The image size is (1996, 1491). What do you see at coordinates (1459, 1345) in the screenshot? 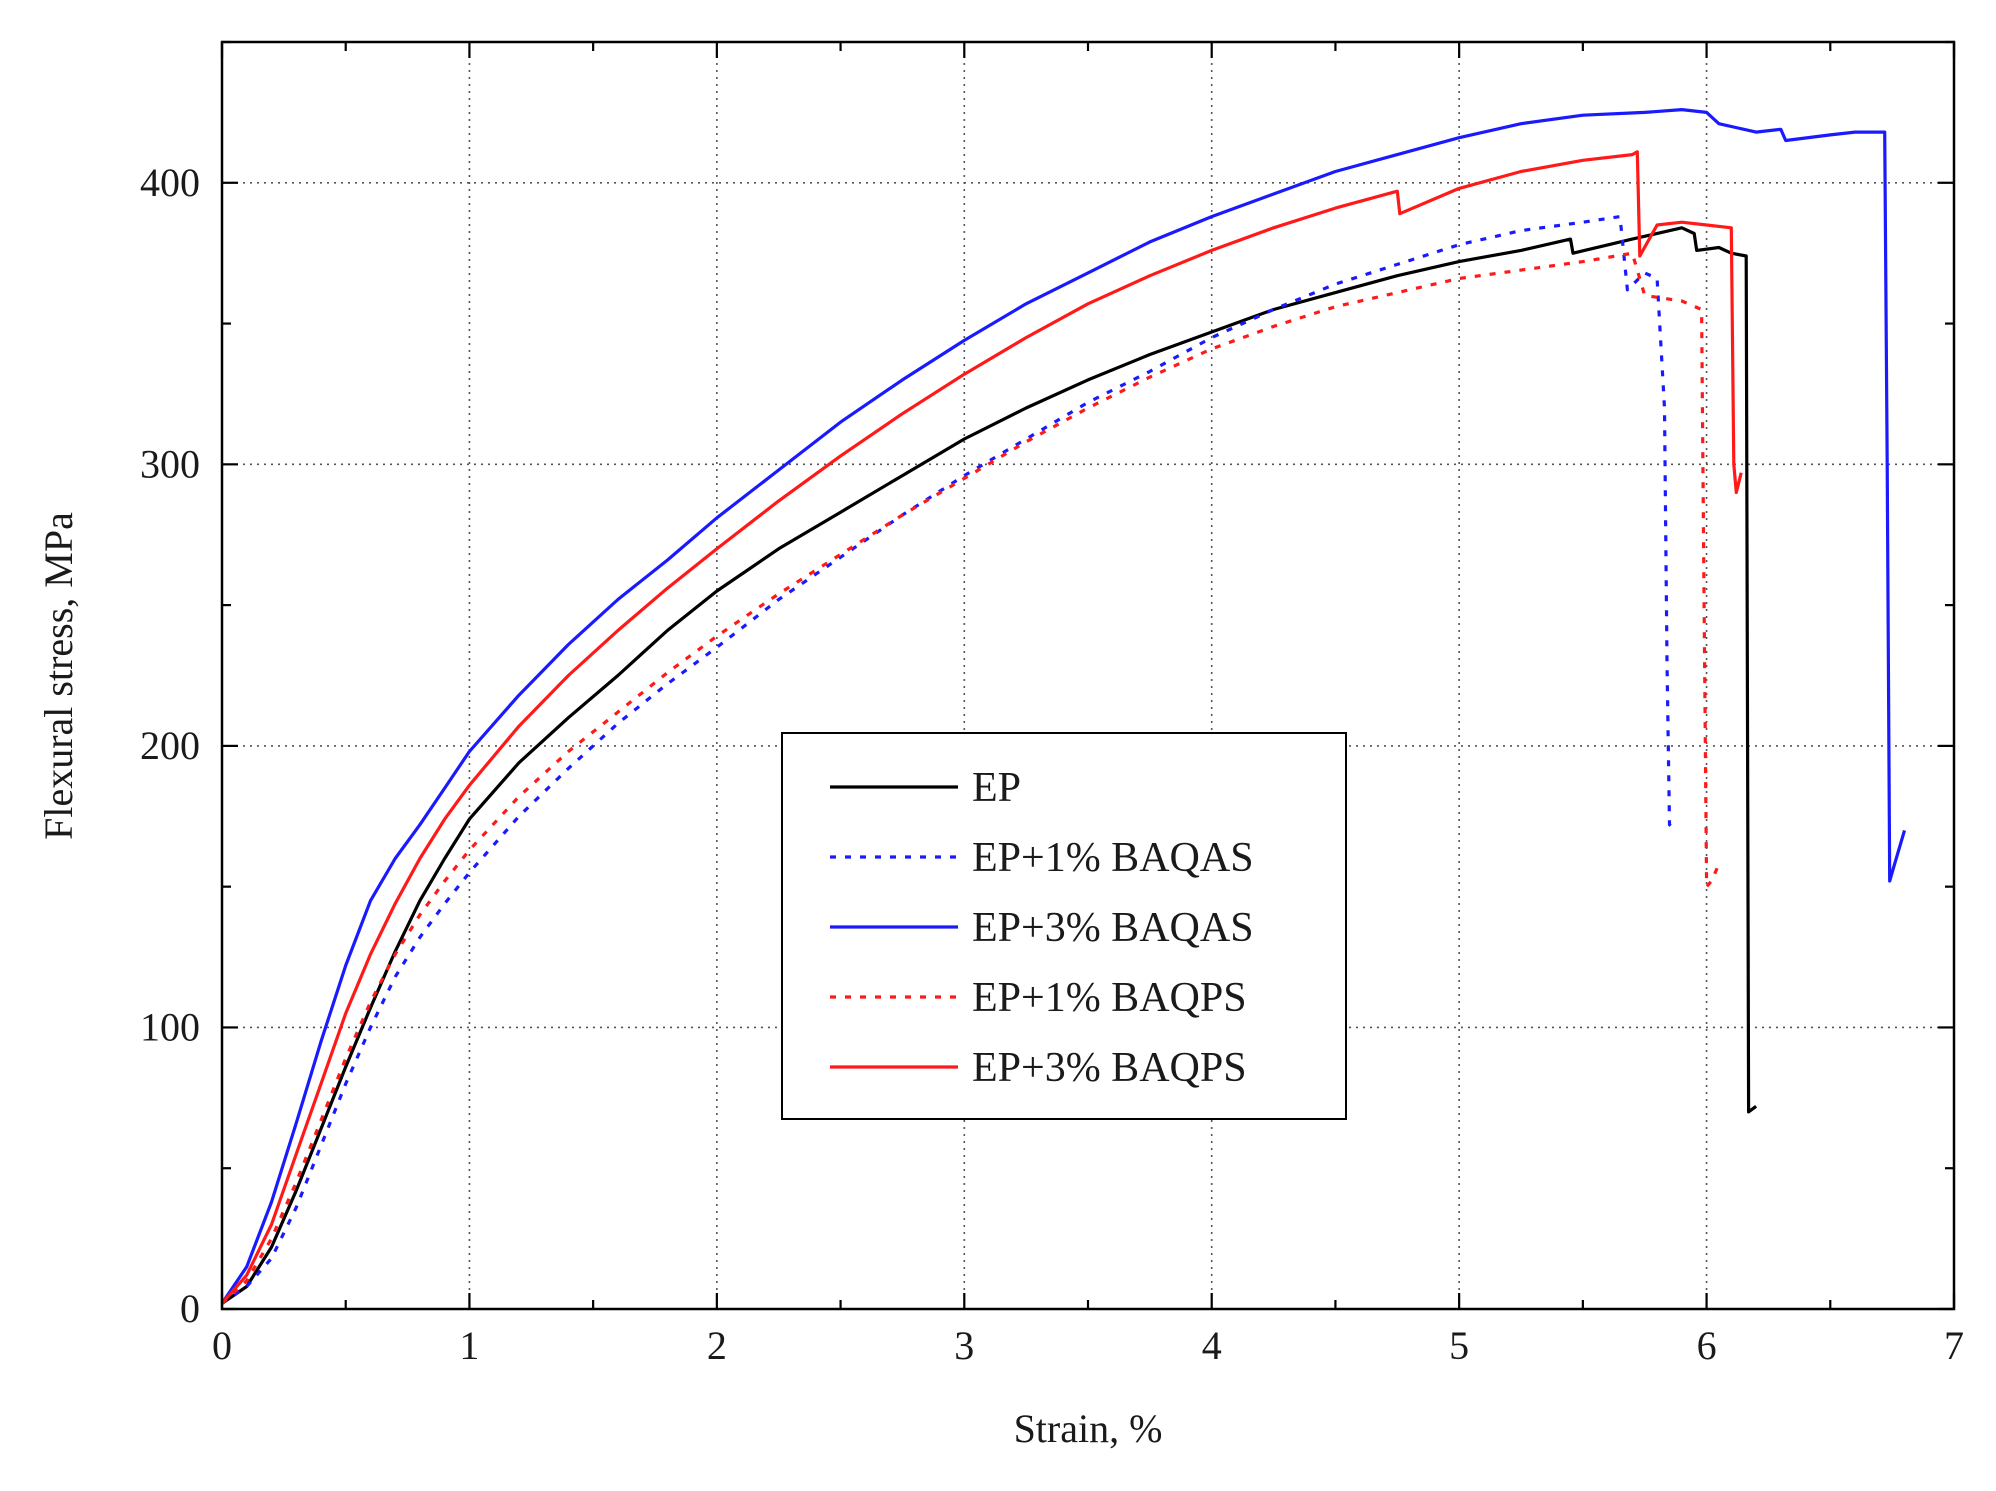
I see `x-tick-label: 5` at bounding box center [1459, 1345].